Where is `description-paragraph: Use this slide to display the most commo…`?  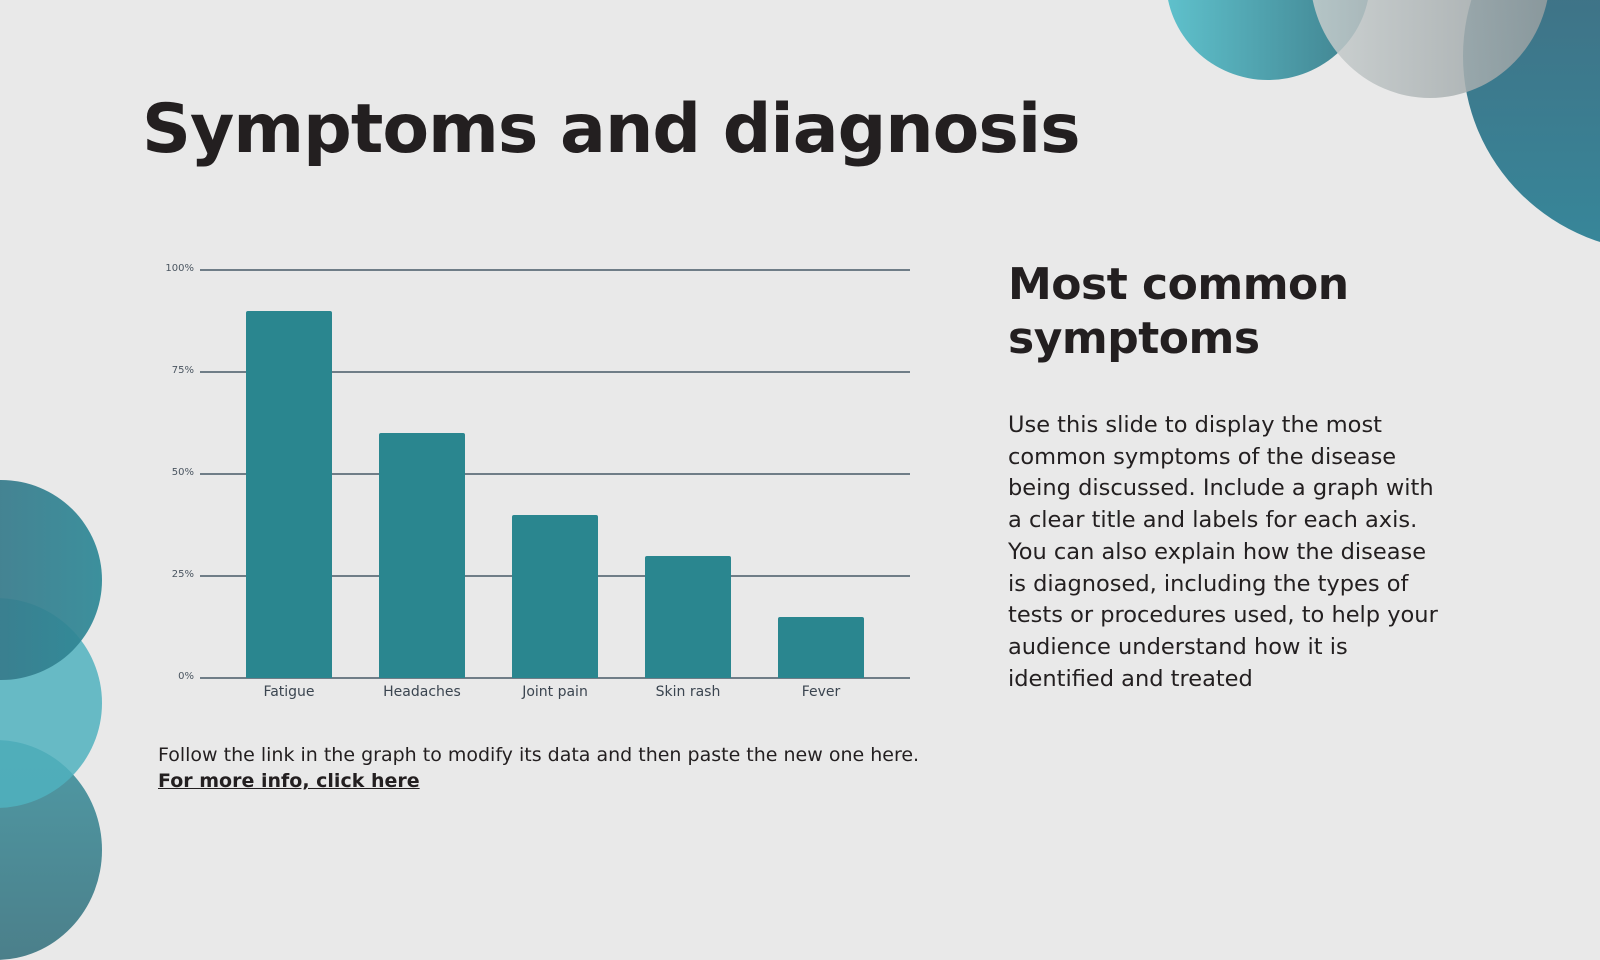
description-paragraph: Use this slide to display the most commo… is located at coordinates (1223, 552).